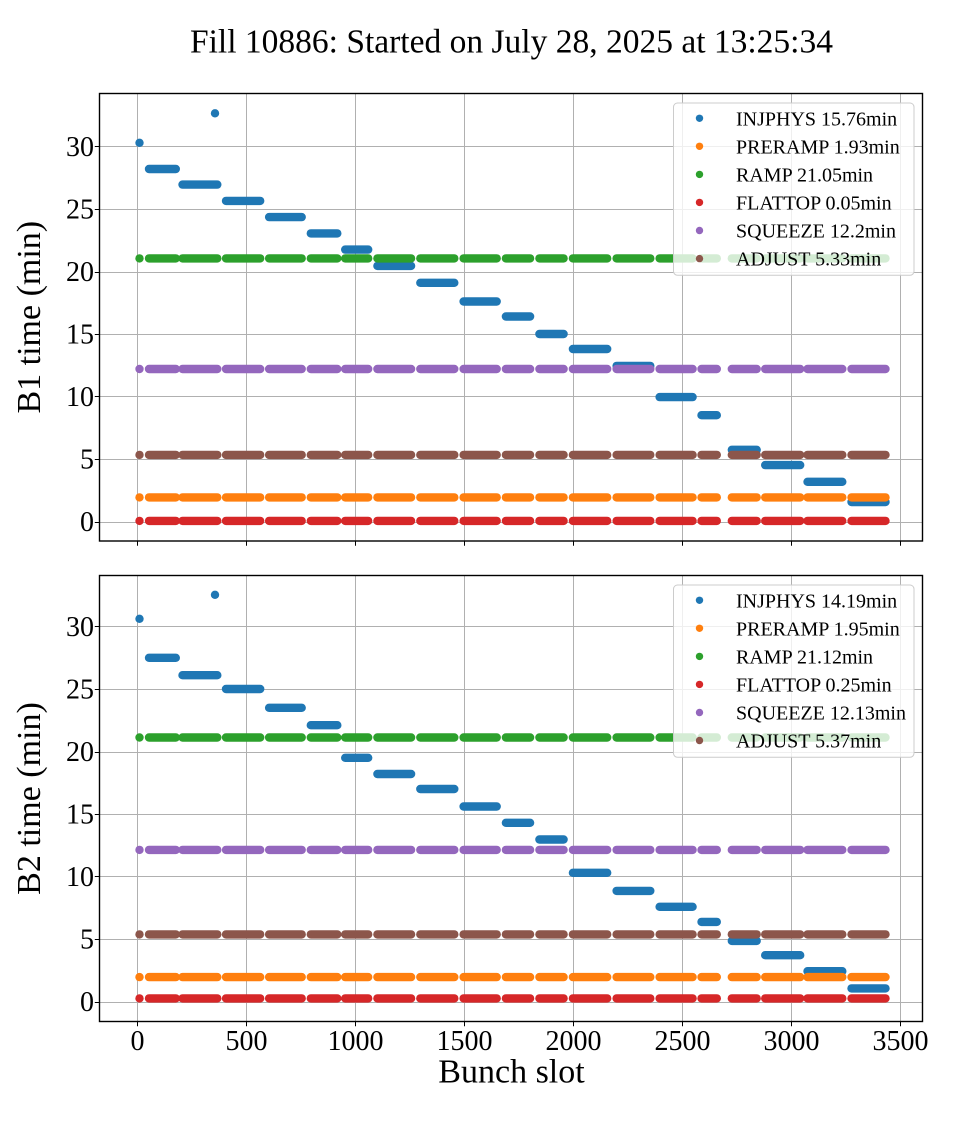 The width and height of the screenshot is (960, 1125). What do you see at coordinates (804, 657) in the screenshot?
I see `svg-text: RAMP 21.12min` at bounding box center [804, 657].